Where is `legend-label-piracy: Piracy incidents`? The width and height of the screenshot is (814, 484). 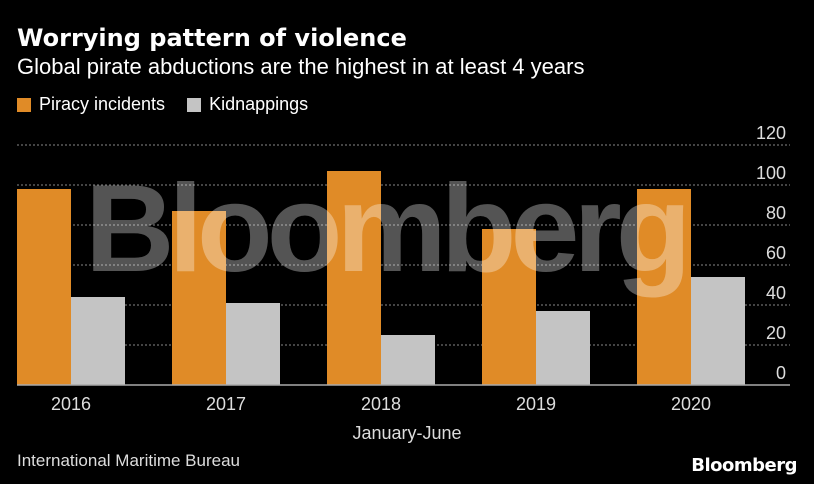 legend-label-piracy: Piracy incidents is located at coordinates (102, 104).